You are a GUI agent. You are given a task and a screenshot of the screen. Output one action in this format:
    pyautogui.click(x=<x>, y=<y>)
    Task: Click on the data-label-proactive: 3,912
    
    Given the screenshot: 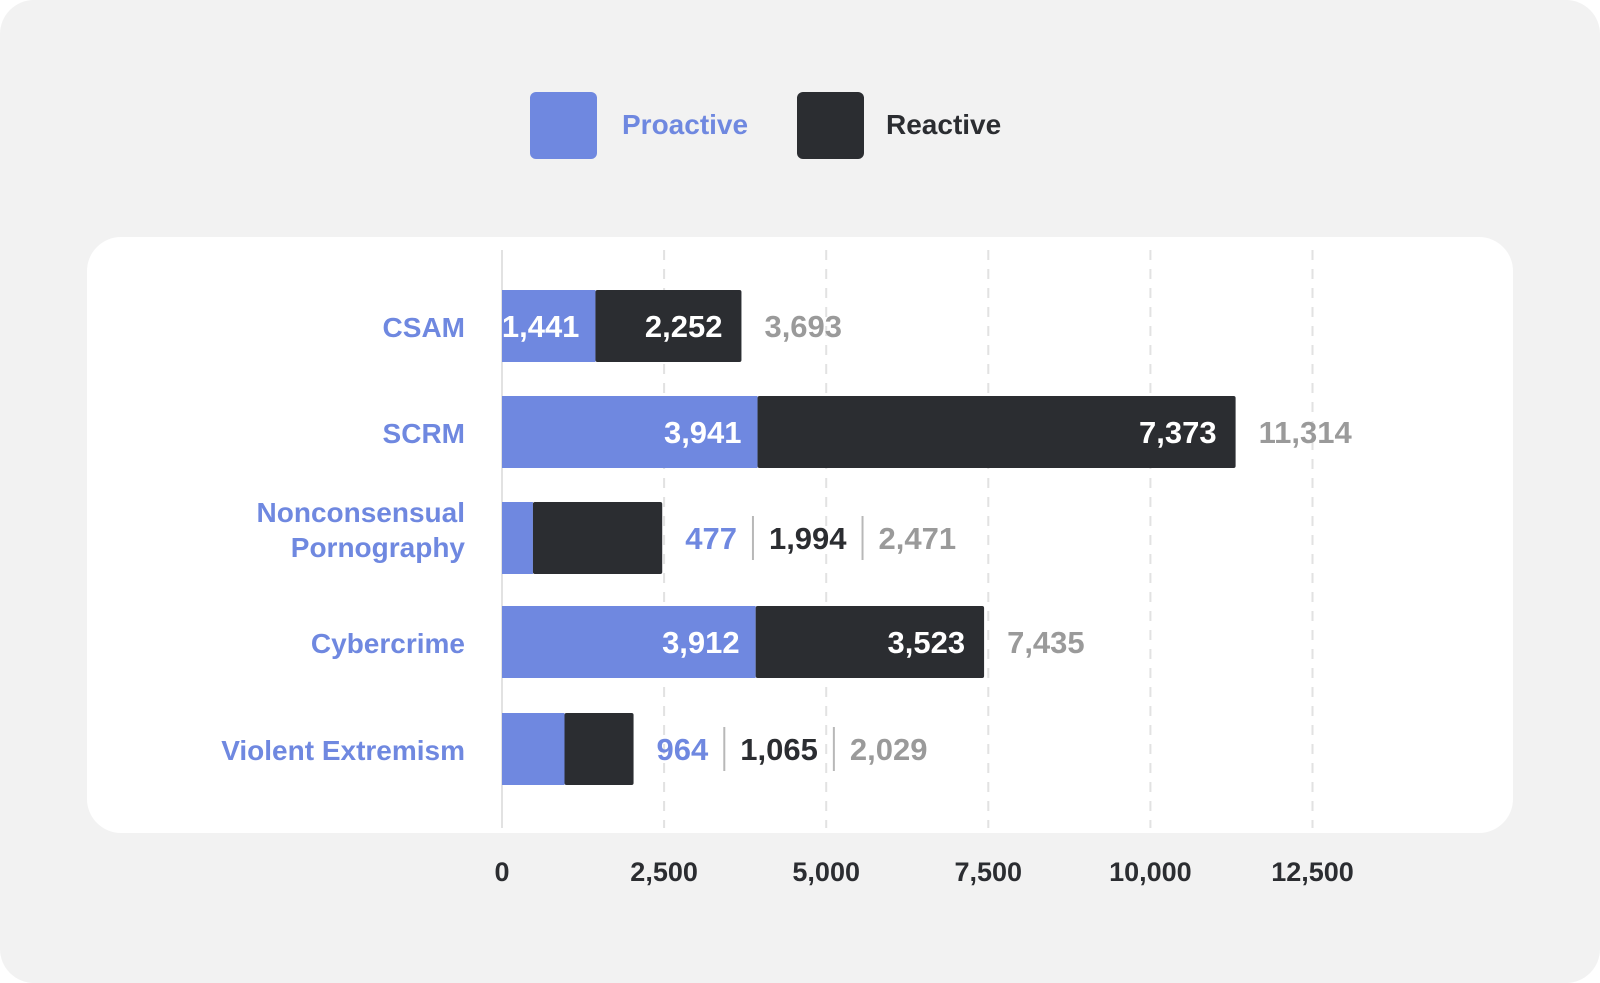 What is the action you would take?
    pyautogui.click(x=701, y=642)
    